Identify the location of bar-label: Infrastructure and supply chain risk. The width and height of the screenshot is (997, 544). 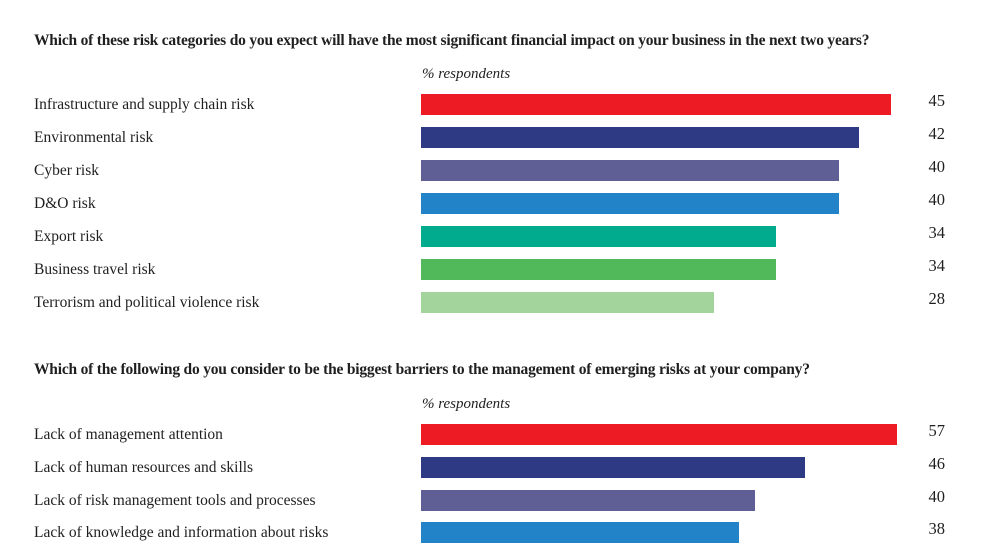
(144, 104).